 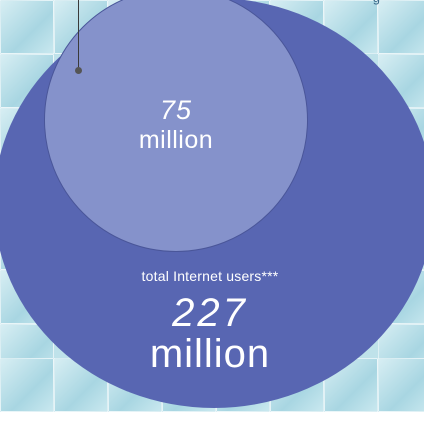 I want to click on subset-value: 75, so click(x=176, y=110).